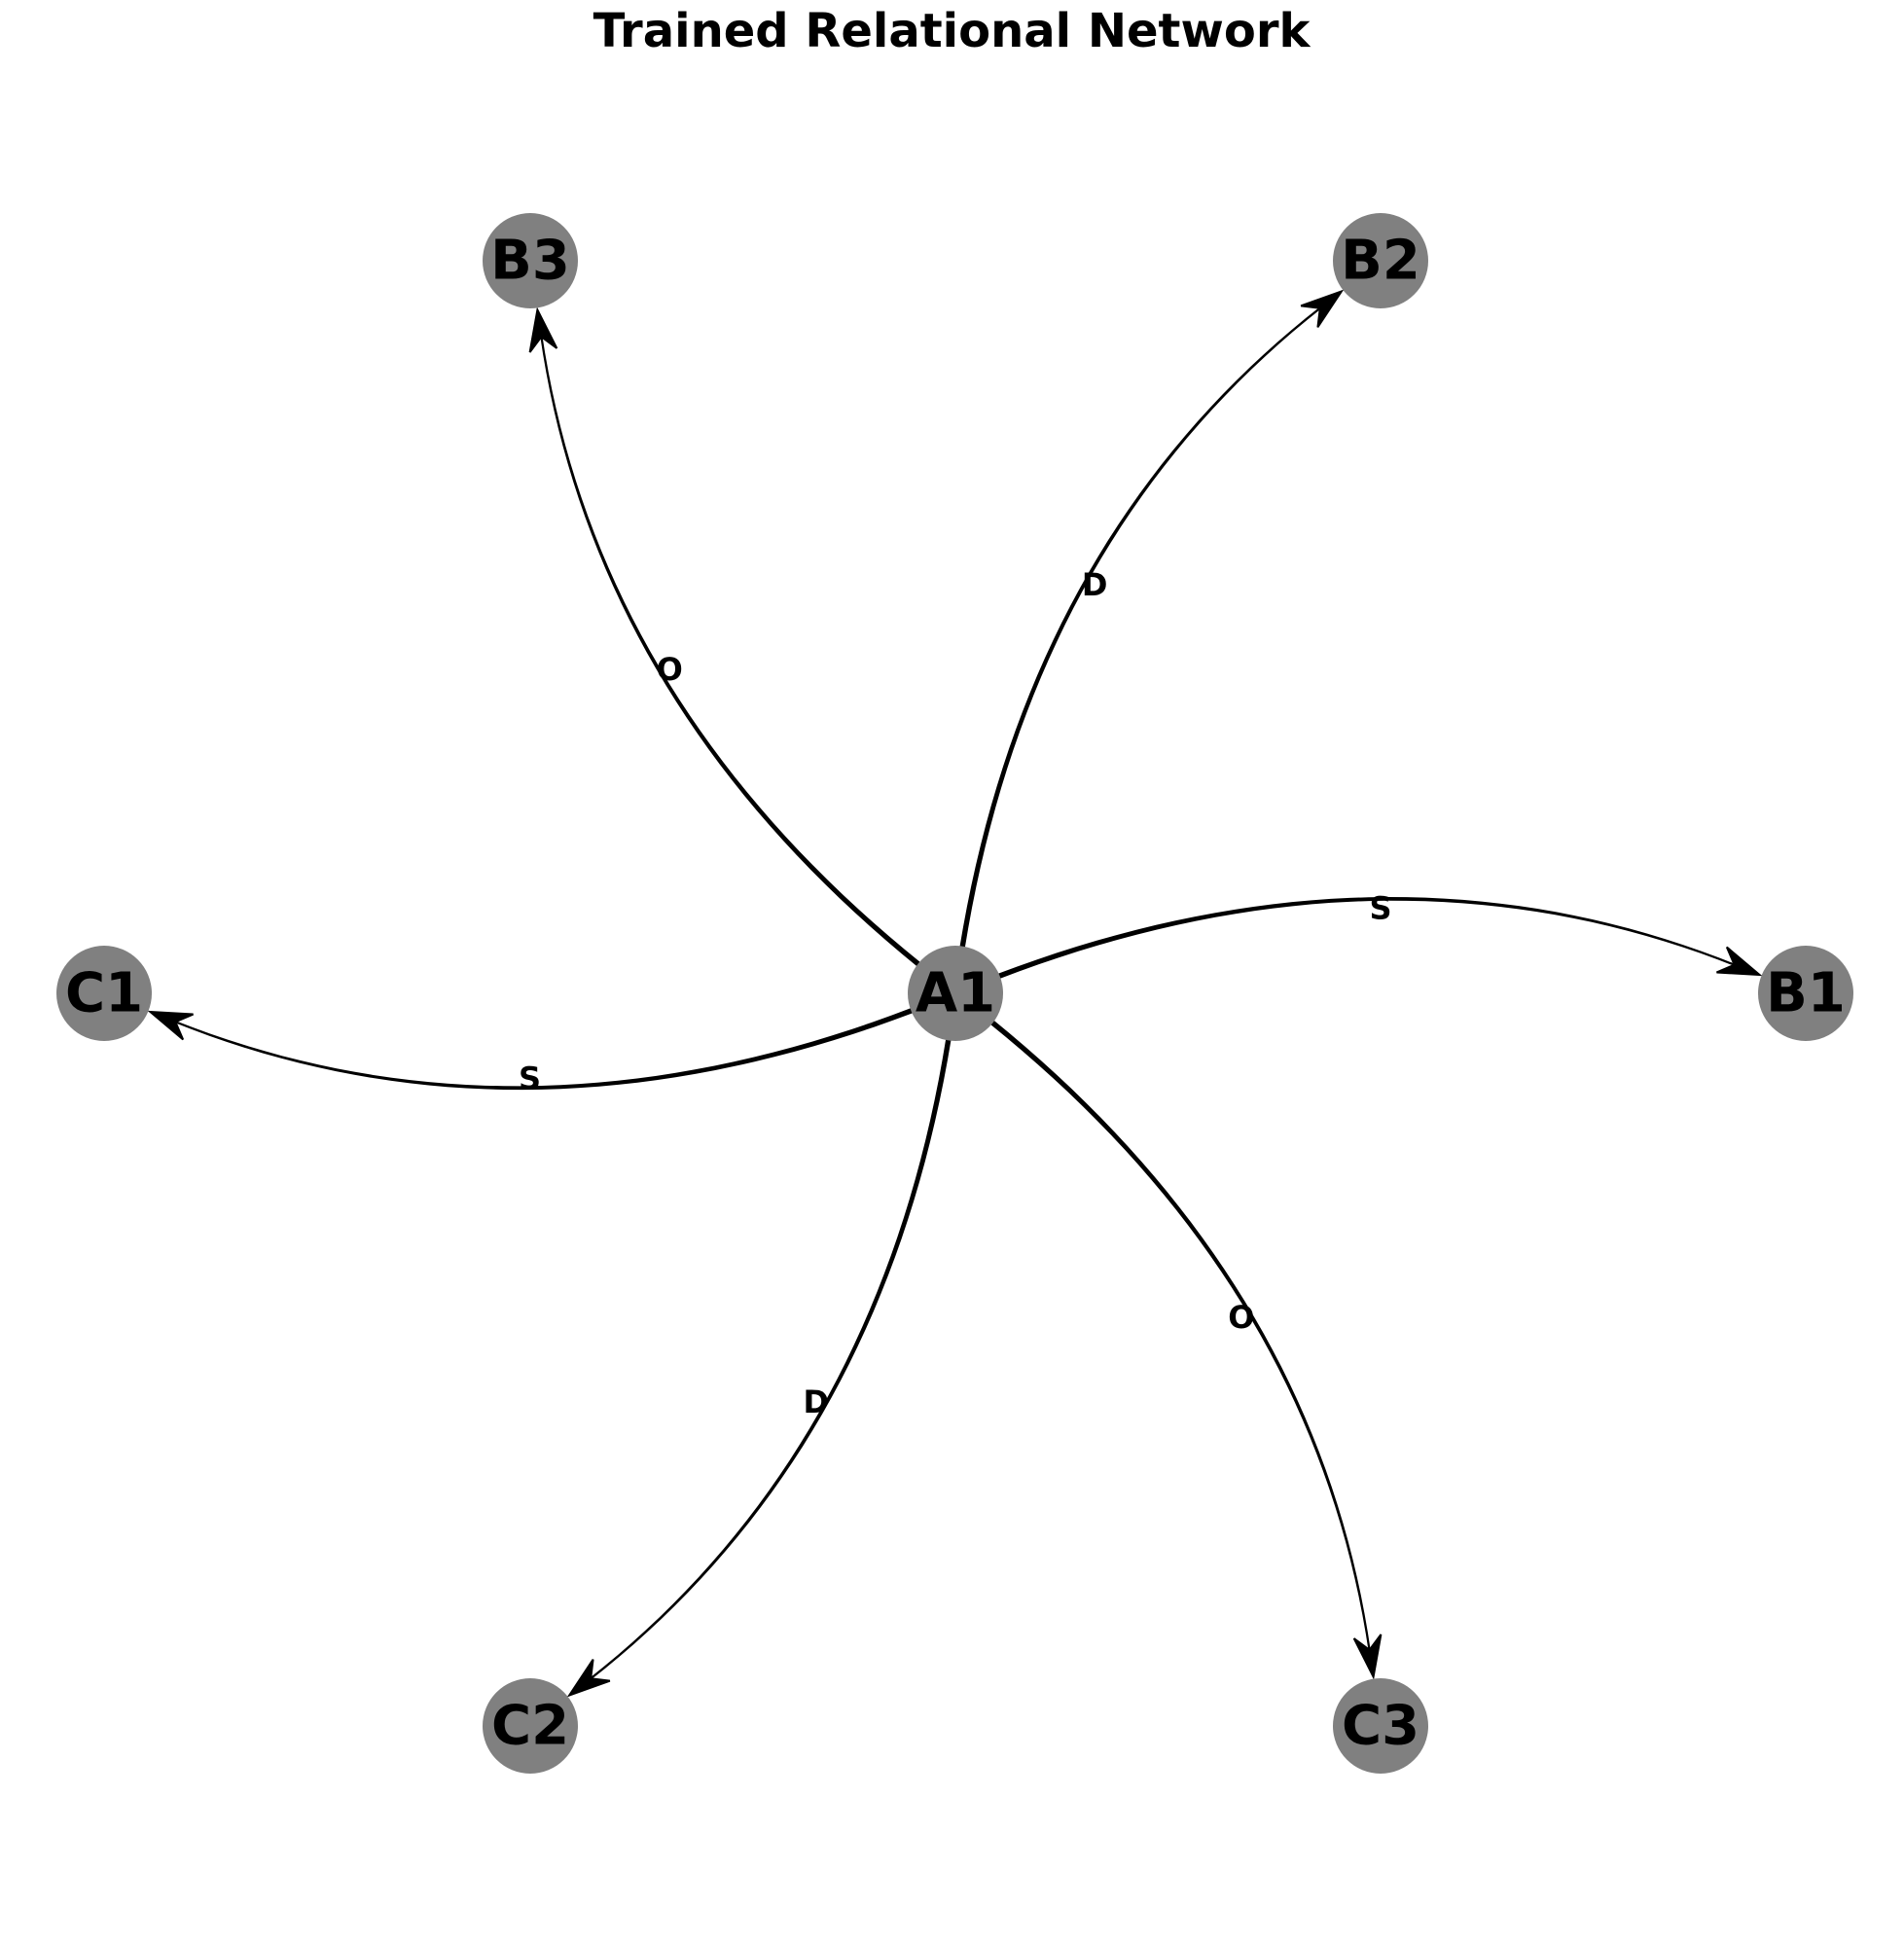  I want to click on node-b3: B3, so click(530, 261).